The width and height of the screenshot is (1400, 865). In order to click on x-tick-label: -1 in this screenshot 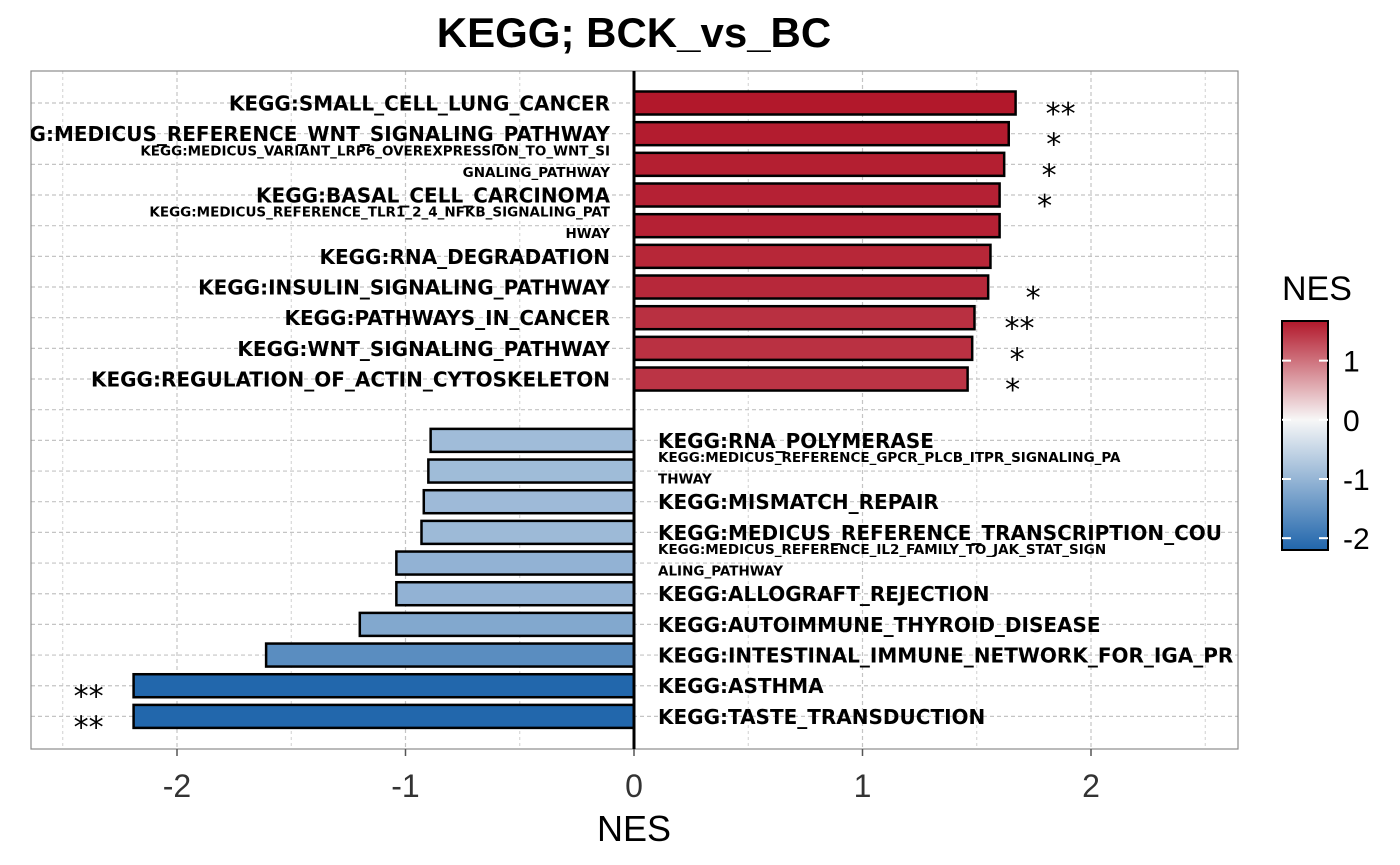, I will do `click(405, 786)`.